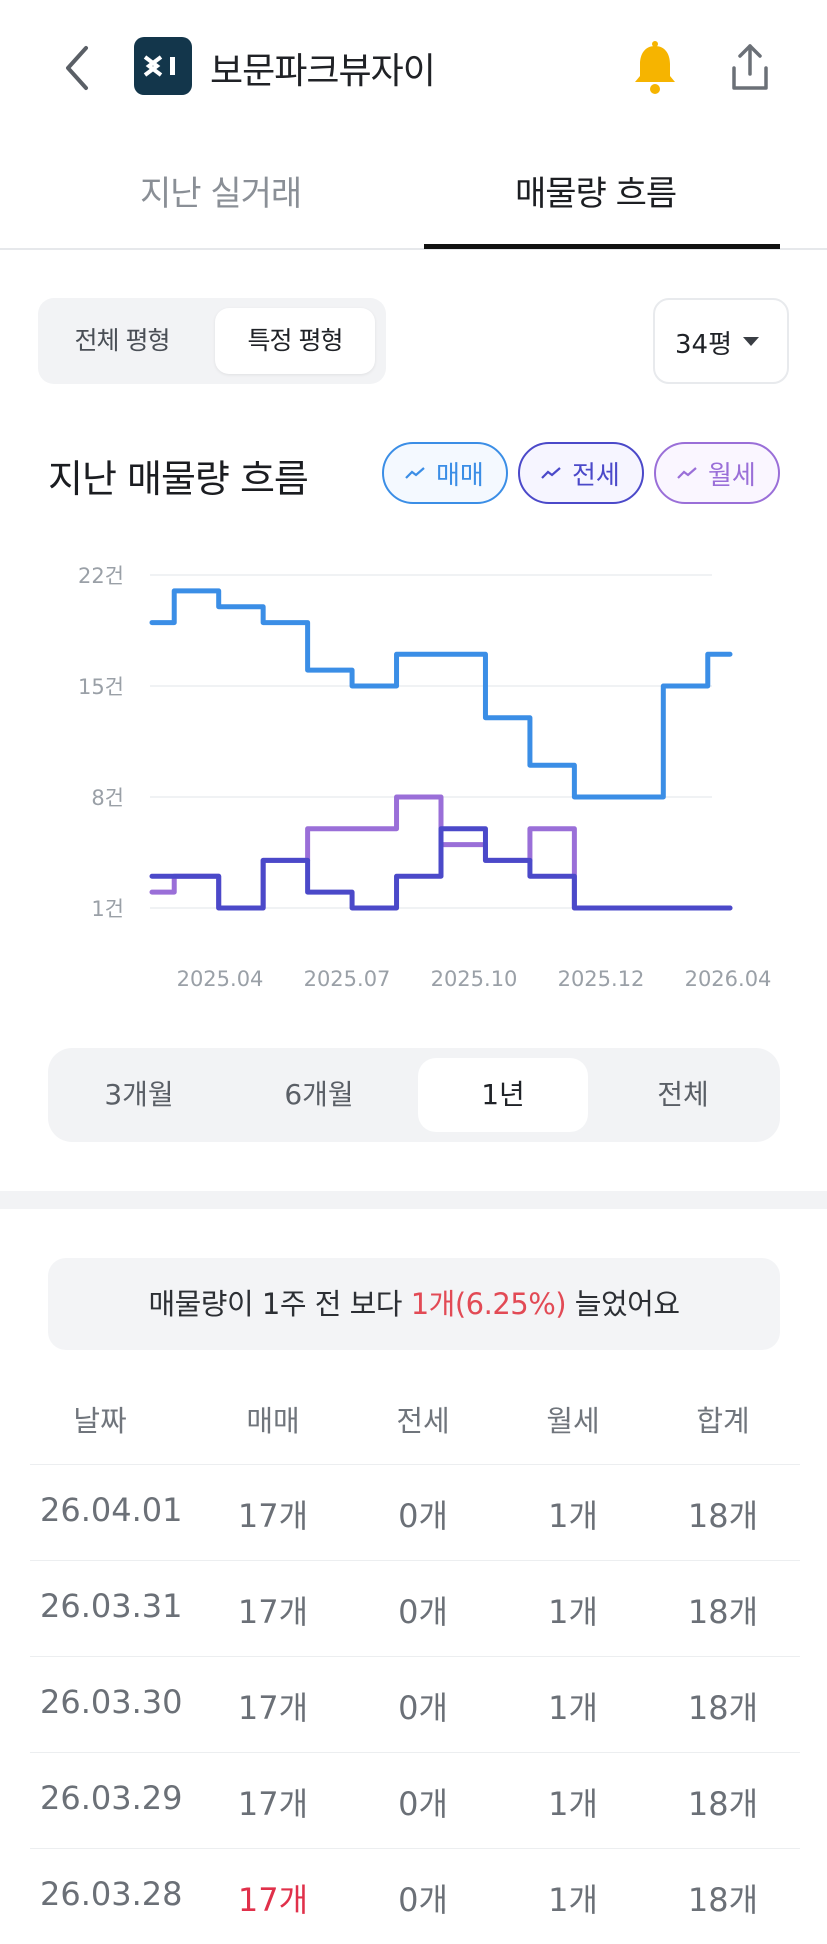 This screenshot has height=1944, width=827. I want to click on chevron-left-icon, so click(77, 68).